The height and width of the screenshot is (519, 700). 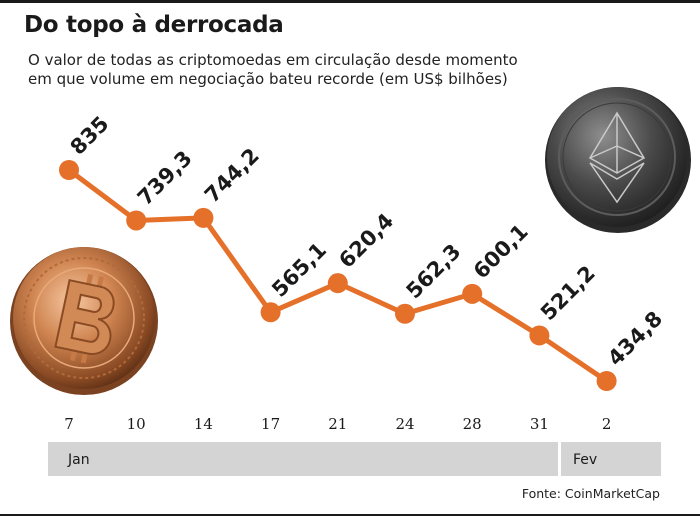 I want to click on chart-title: Do topo à derrocada, so click(x=154, y=25).